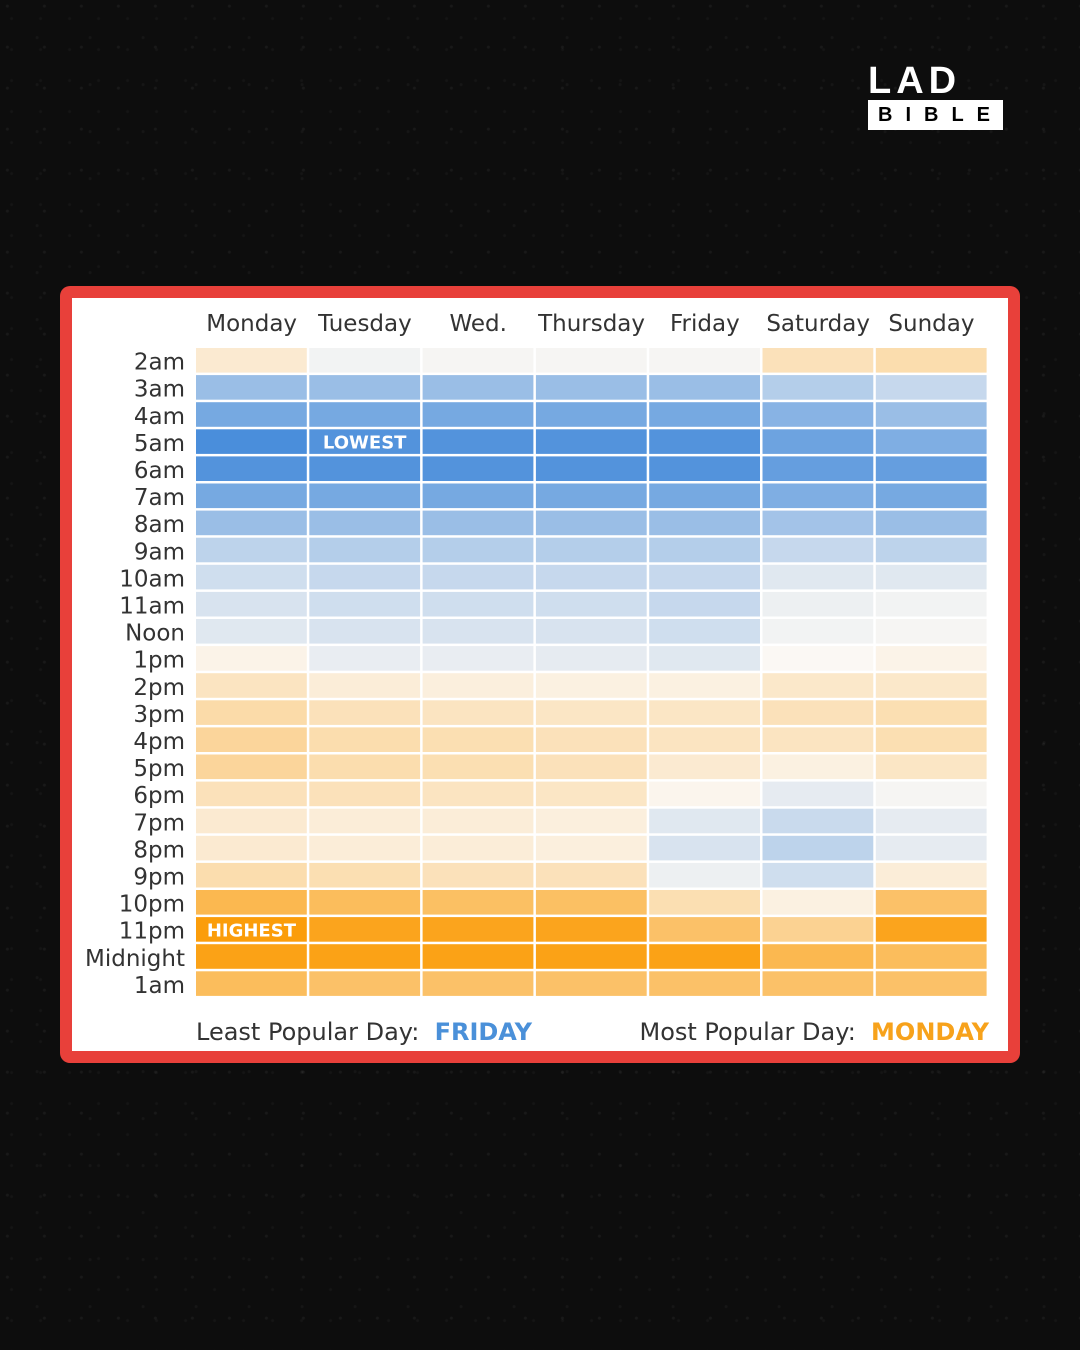  What do you see at coordinates (159, 444) in the screenshot?
I see `row-label: 5am` at bounding box center [159, 444].